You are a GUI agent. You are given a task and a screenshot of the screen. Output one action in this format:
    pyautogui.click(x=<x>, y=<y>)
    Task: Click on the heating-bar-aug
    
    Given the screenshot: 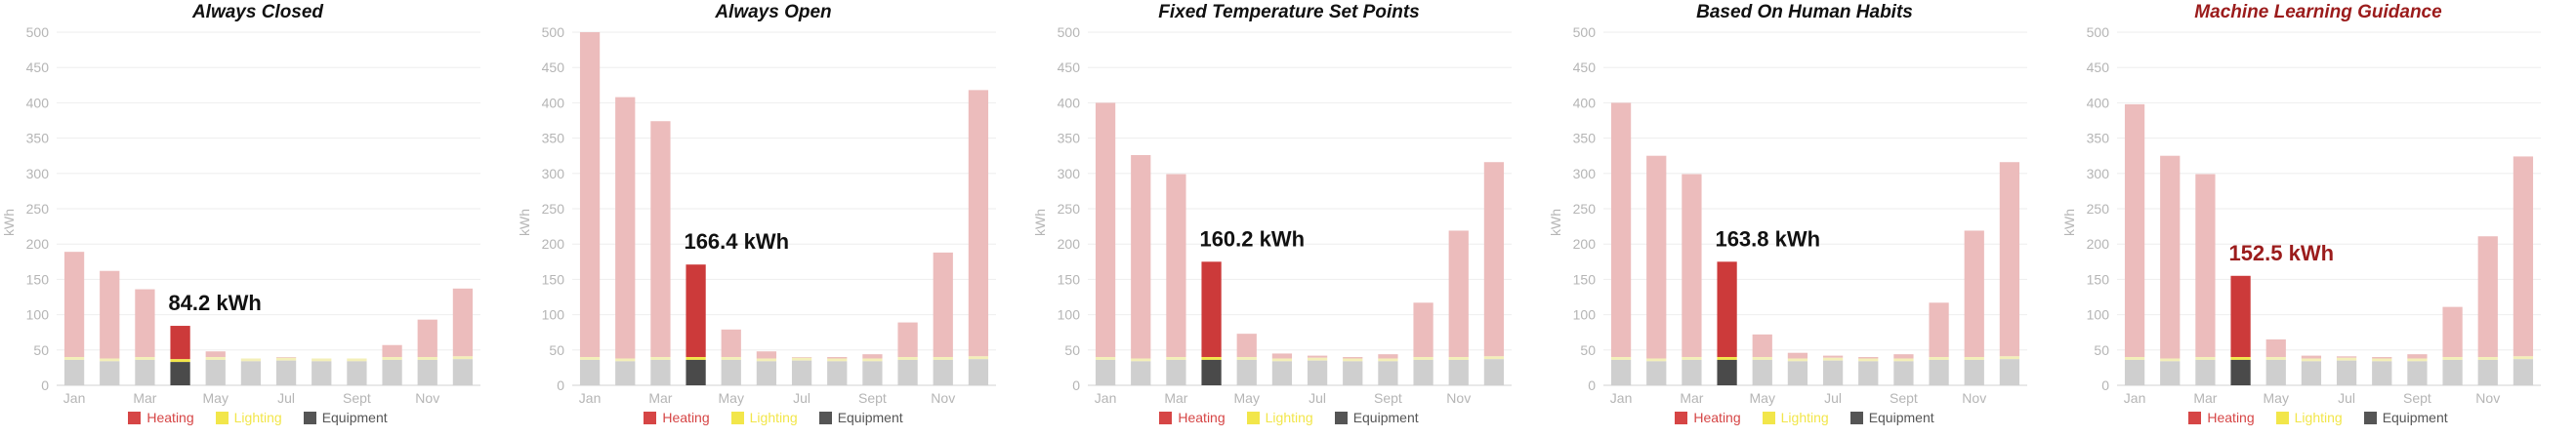 What is the action you would take?
    pyautogui.click(x=837, y=358)
    